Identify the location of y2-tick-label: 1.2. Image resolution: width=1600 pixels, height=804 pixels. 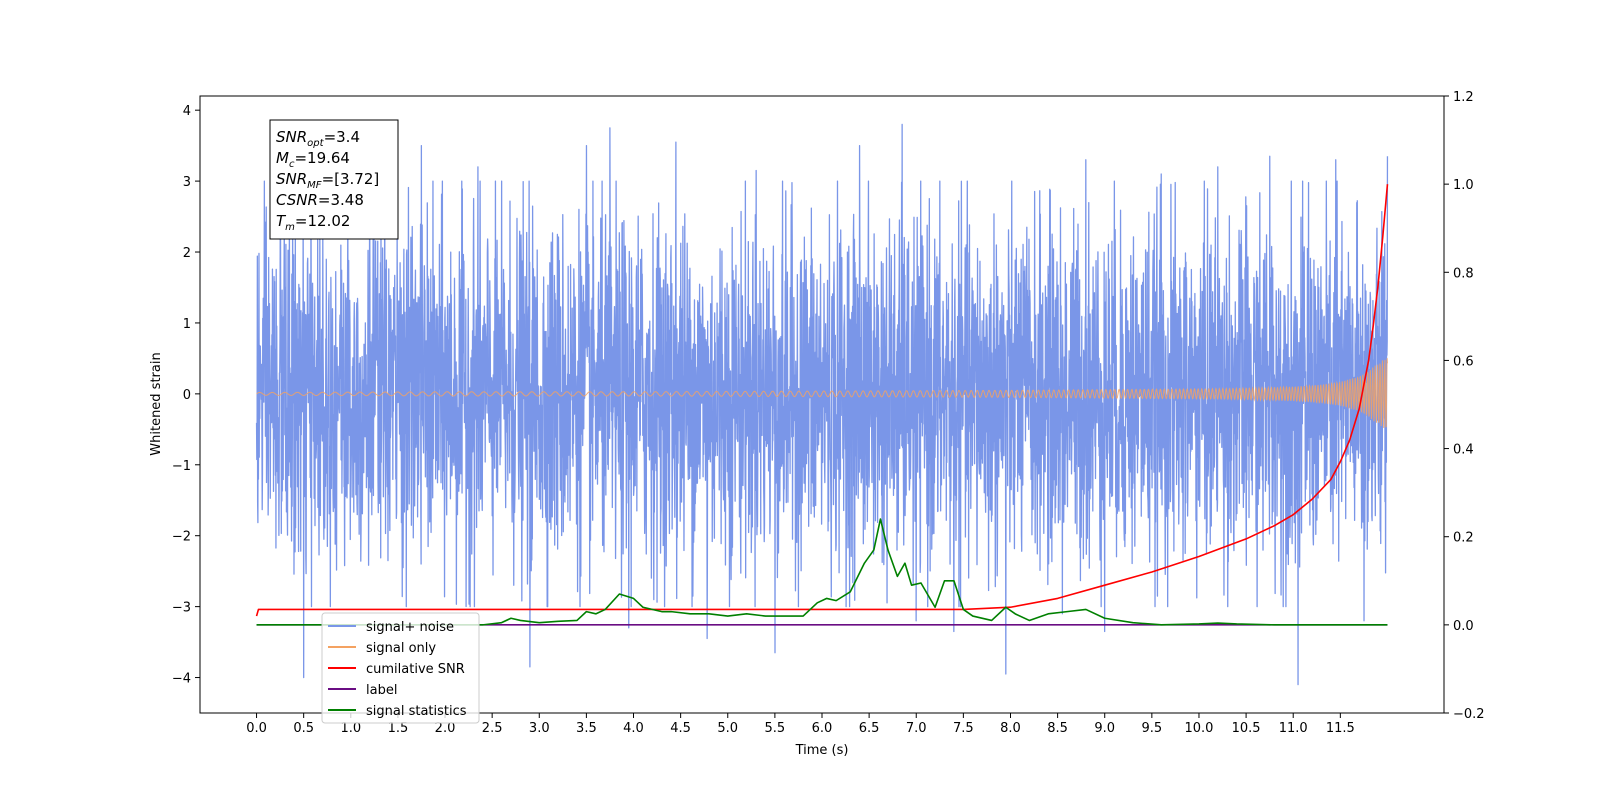
(1463, 97).